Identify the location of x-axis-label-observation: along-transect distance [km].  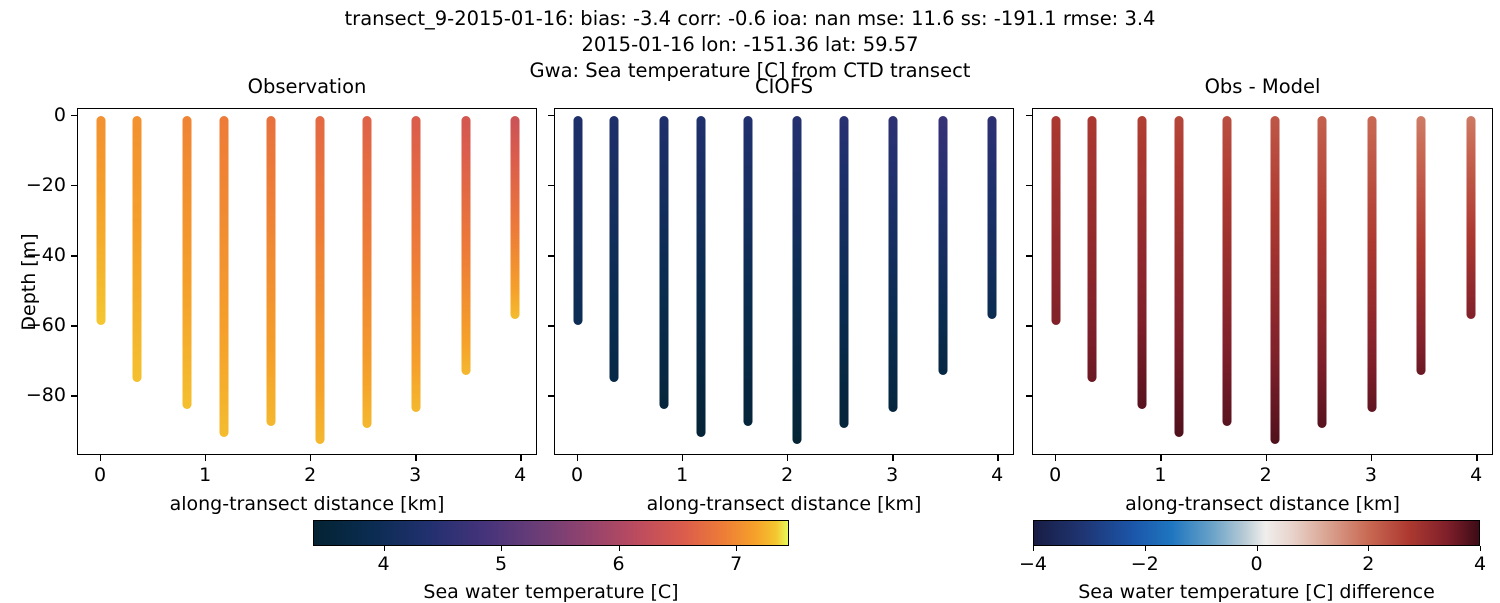
(307, 504).